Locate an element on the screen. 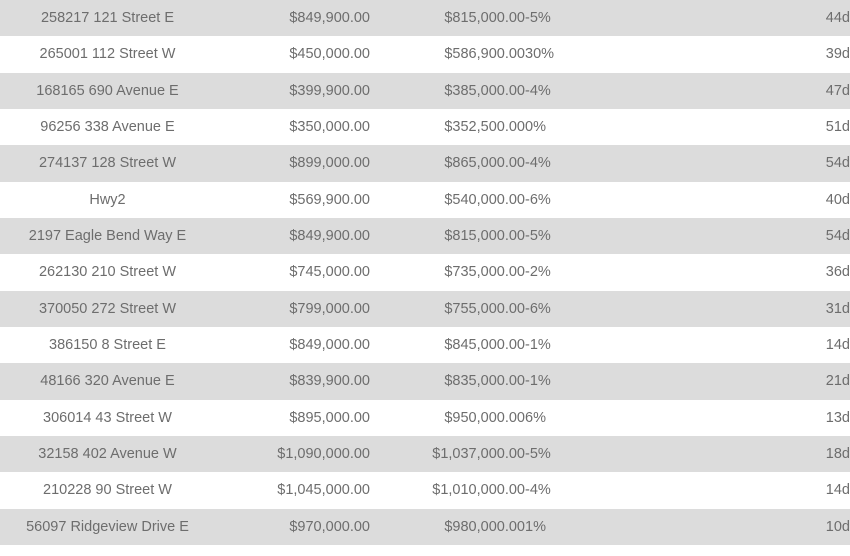 The width and height of the screenshot is (850, 556). cell-address: 274137 128 Street W is located at coordinates (107, 163).